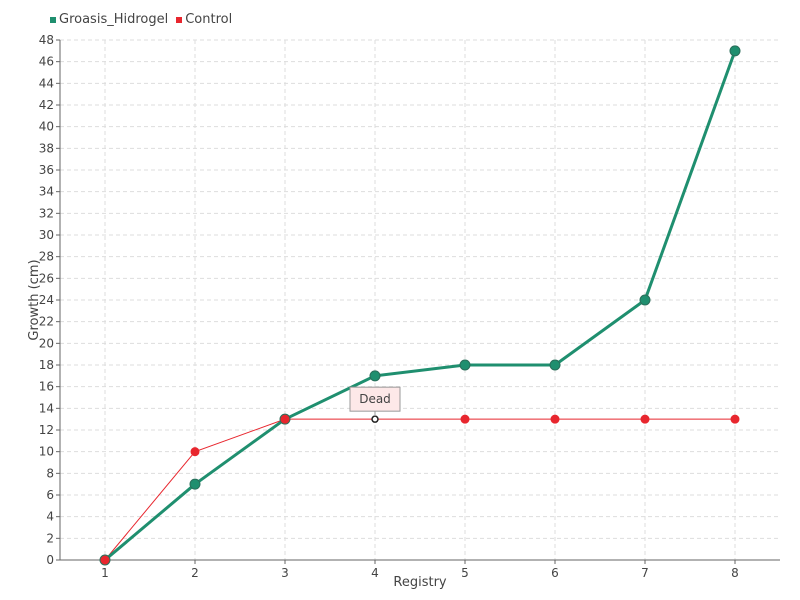 This screenshot has height=600, width=800. Describe the element at coordinates (46, 192) in the screenshot. I see `y-tick-label: 34` at that location.